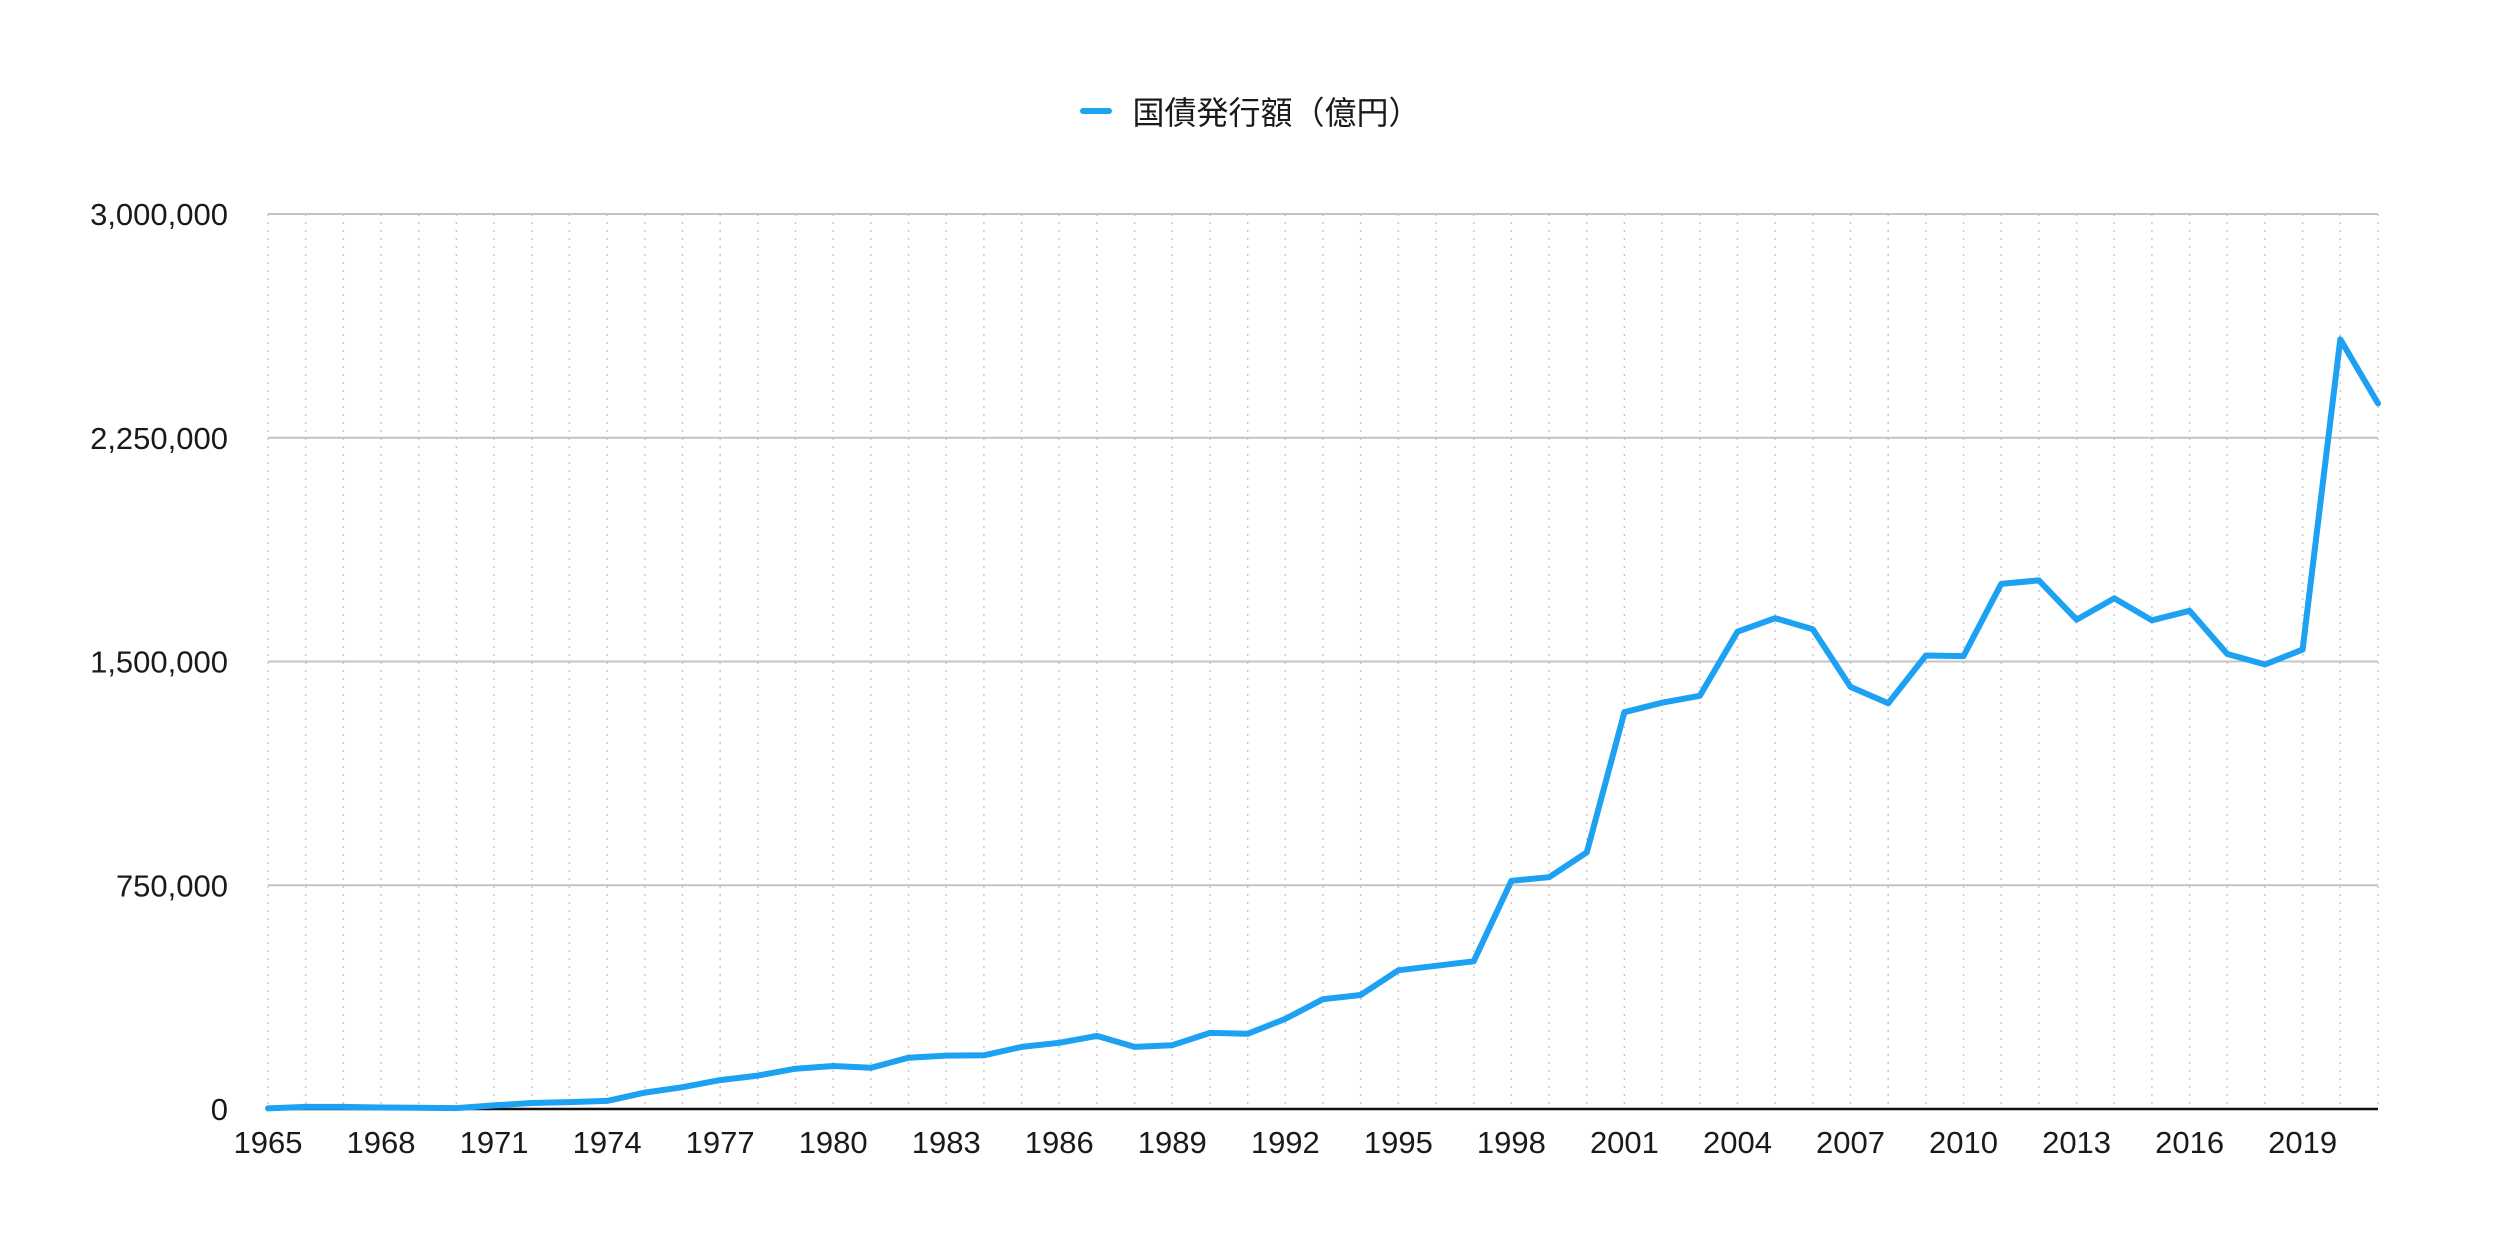 This screenshot has height=1250, width=2501. Describe the element at coordinates (2302, 1142) in the screenshot. I see `x-tick-label: 2019` at that location.